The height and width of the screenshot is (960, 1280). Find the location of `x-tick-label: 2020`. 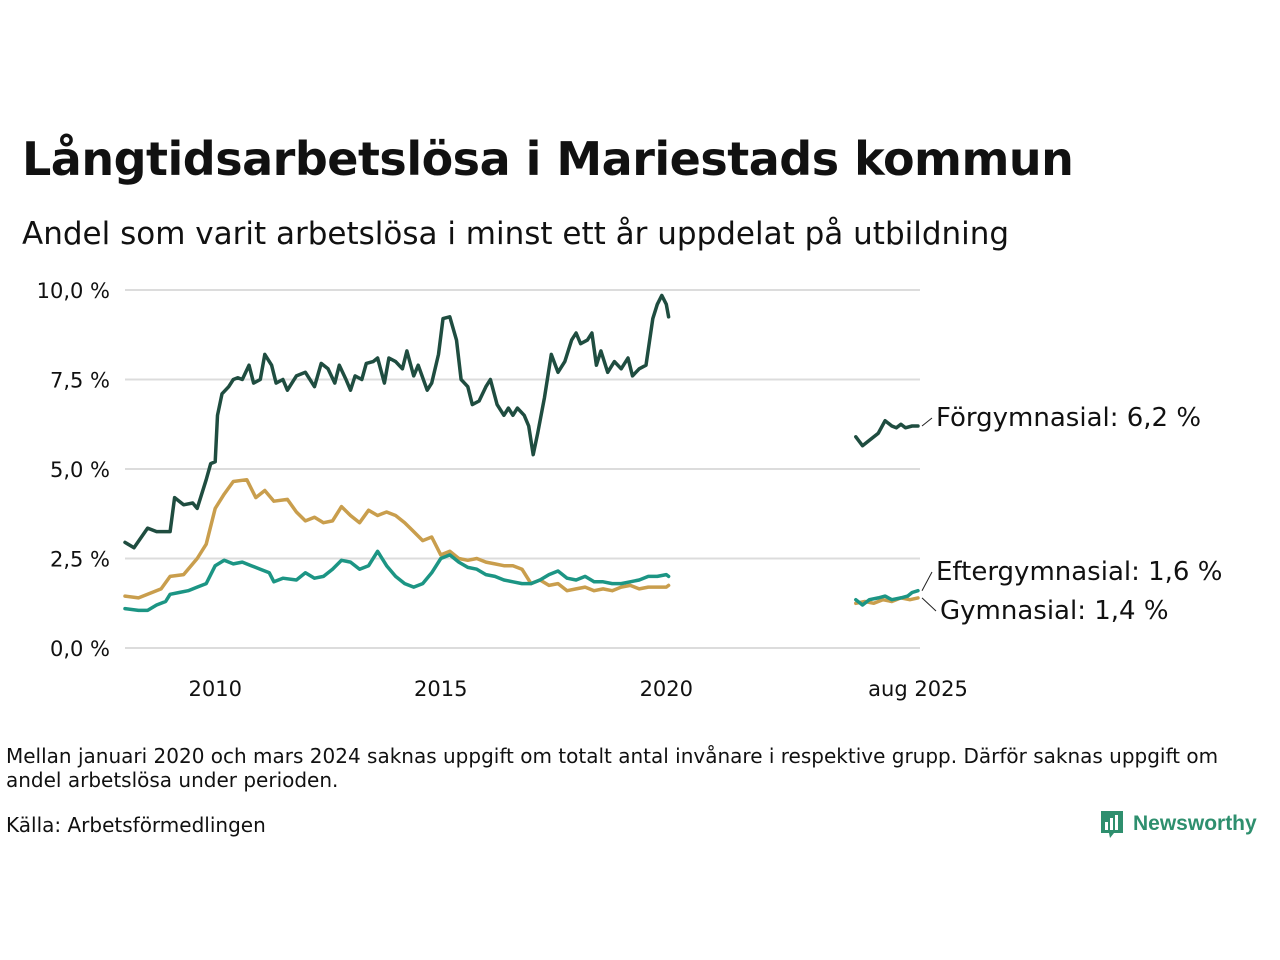

x-tick-label: 2020 is located at coordinates (666, 689).